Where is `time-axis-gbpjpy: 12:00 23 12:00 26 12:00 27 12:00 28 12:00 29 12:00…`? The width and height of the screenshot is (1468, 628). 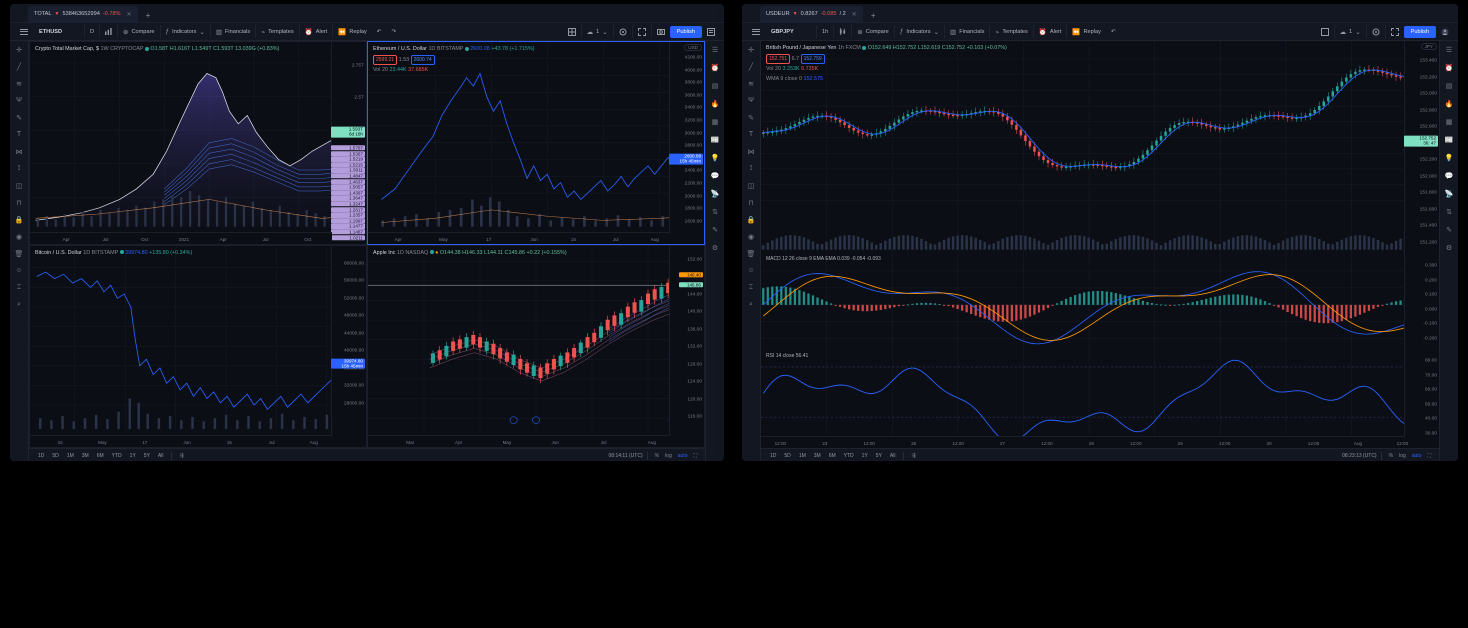 time-axis-gbpjpy: 12:00 23 12:00 26 12:00 27 12:00 28 12:00 29 12:00… is located at coordinates (1084, 442).